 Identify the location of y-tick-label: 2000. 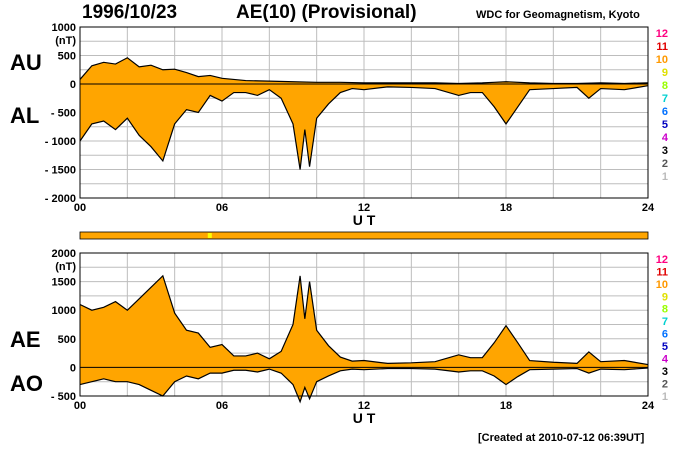
(64, 254).